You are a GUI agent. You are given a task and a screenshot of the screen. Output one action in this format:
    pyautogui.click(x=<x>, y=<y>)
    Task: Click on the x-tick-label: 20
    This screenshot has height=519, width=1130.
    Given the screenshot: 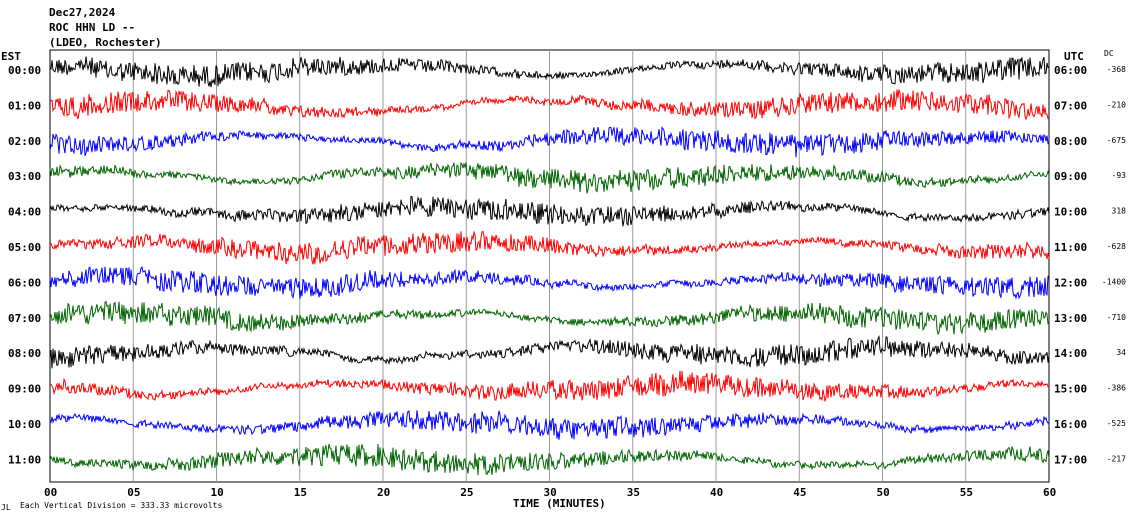 What is the action you would take?
    pyautogui.click(x=383, y=492)
    